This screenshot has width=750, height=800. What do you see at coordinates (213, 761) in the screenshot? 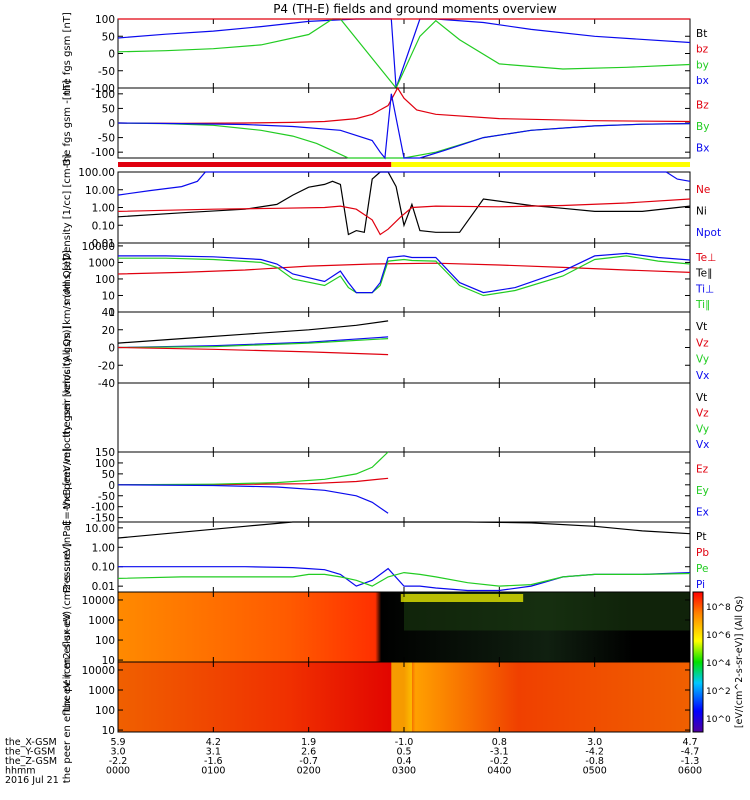
I see `time-axis-value: -1.6` at bounding box center [213, 761].